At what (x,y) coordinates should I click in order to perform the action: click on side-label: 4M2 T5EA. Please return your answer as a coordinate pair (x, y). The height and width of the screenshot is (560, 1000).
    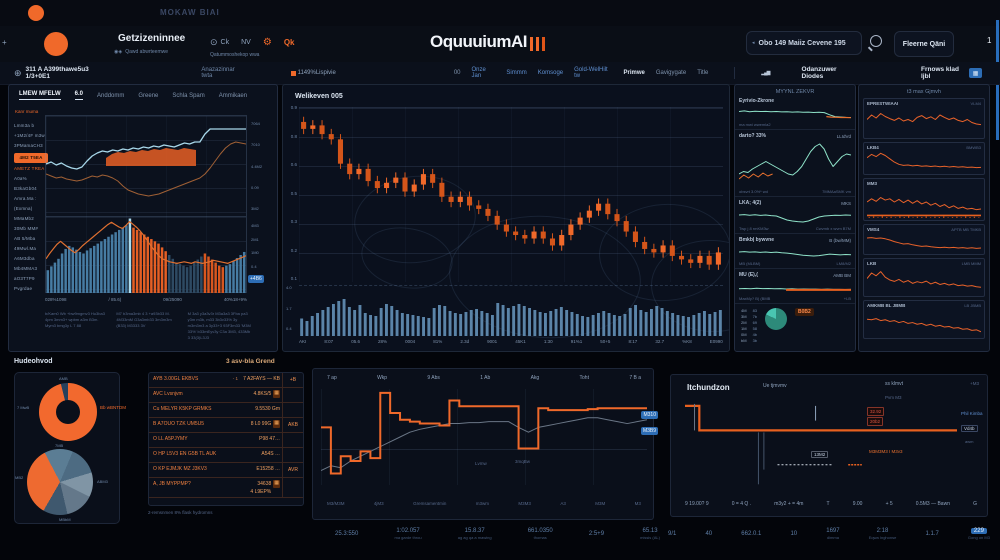
    Looking at the image, I should click on (31, 158).